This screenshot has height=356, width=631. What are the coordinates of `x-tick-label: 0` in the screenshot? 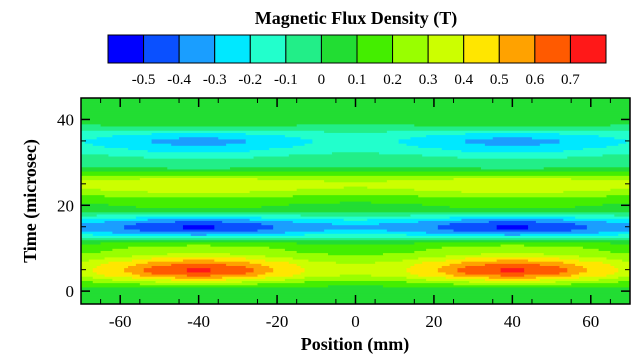 It's located at (355, 321).